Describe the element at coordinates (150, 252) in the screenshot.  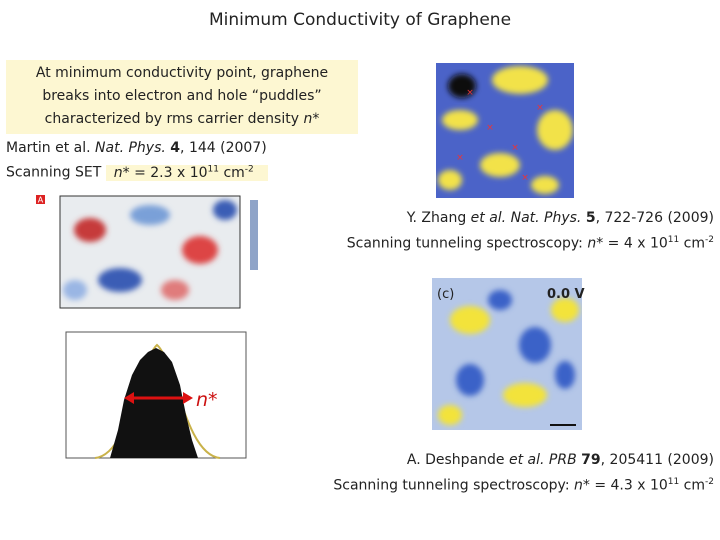
I see `set-map` at that location.